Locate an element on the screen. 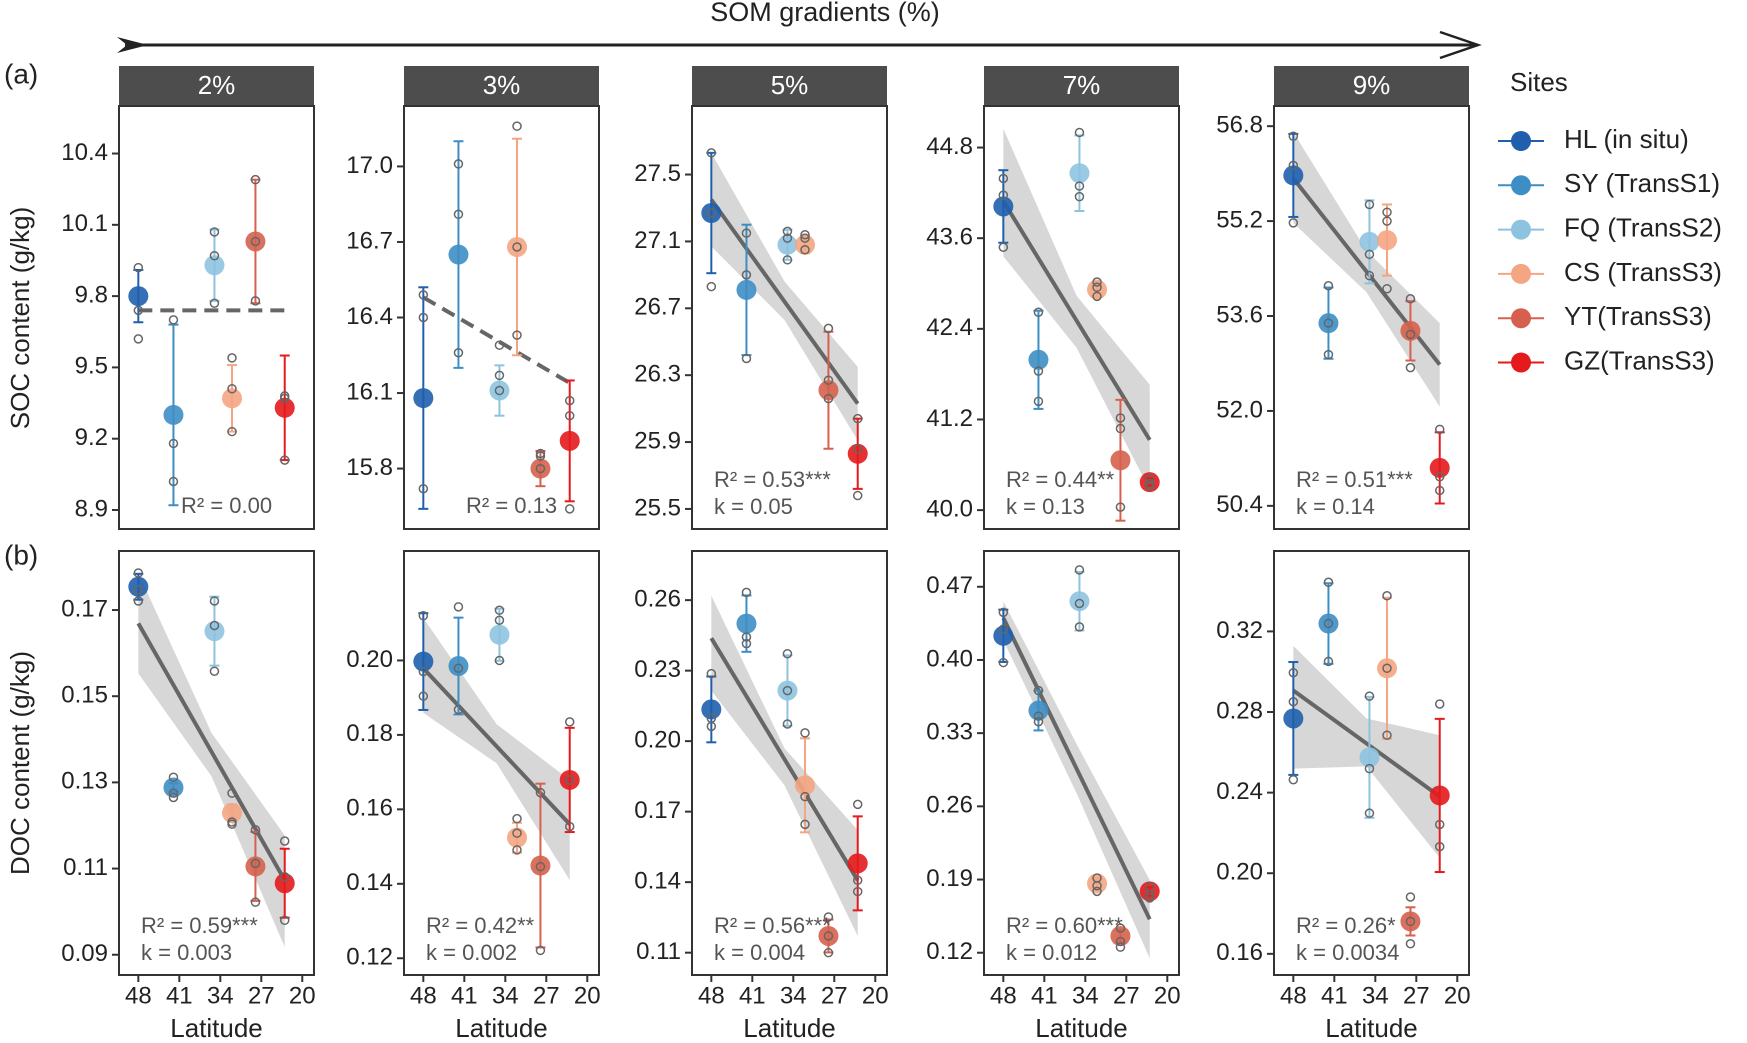 The height and width of the screenshot is (1043, 1747). y-tick-label: 0.28 is located at coordinates (1239, 710).